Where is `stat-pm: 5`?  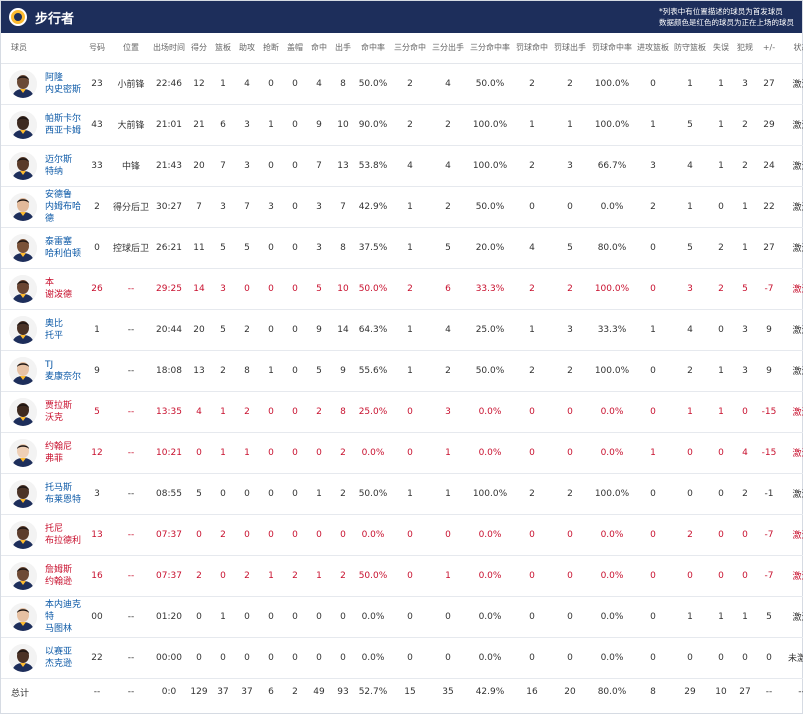 stat-pm: 5 is located at coordinates (769, 617).